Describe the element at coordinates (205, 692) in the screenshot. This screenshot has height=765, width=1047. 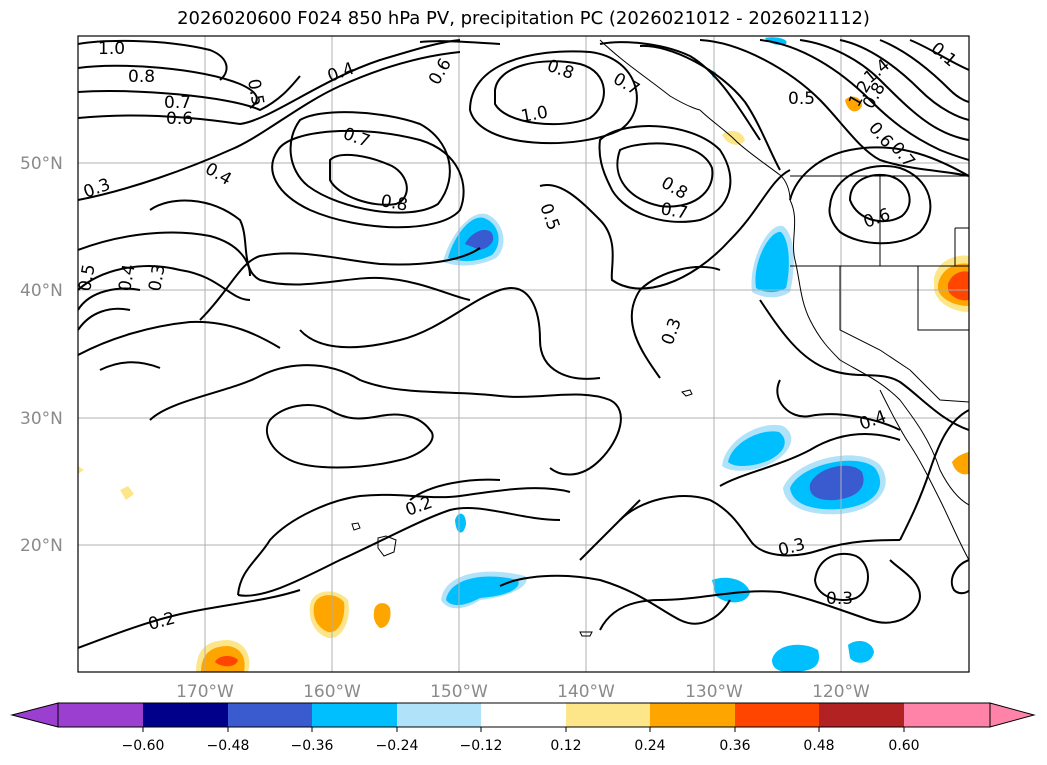
I see `lon-tick-label: 170°W` at that location.